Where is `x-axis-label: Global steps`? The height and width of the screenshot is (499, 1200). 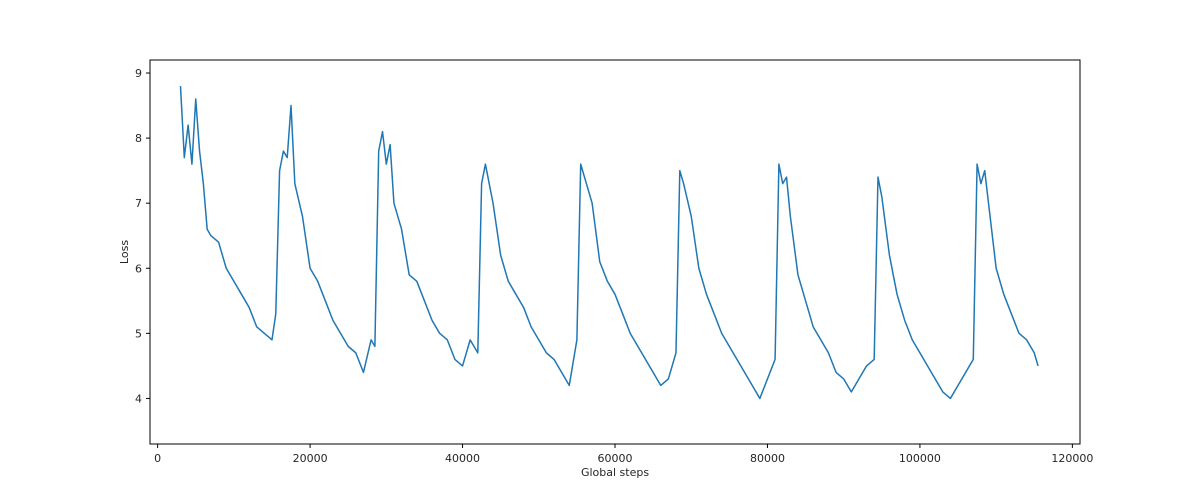 x-axis-label: Global steps is located at coordinates (615, 472).